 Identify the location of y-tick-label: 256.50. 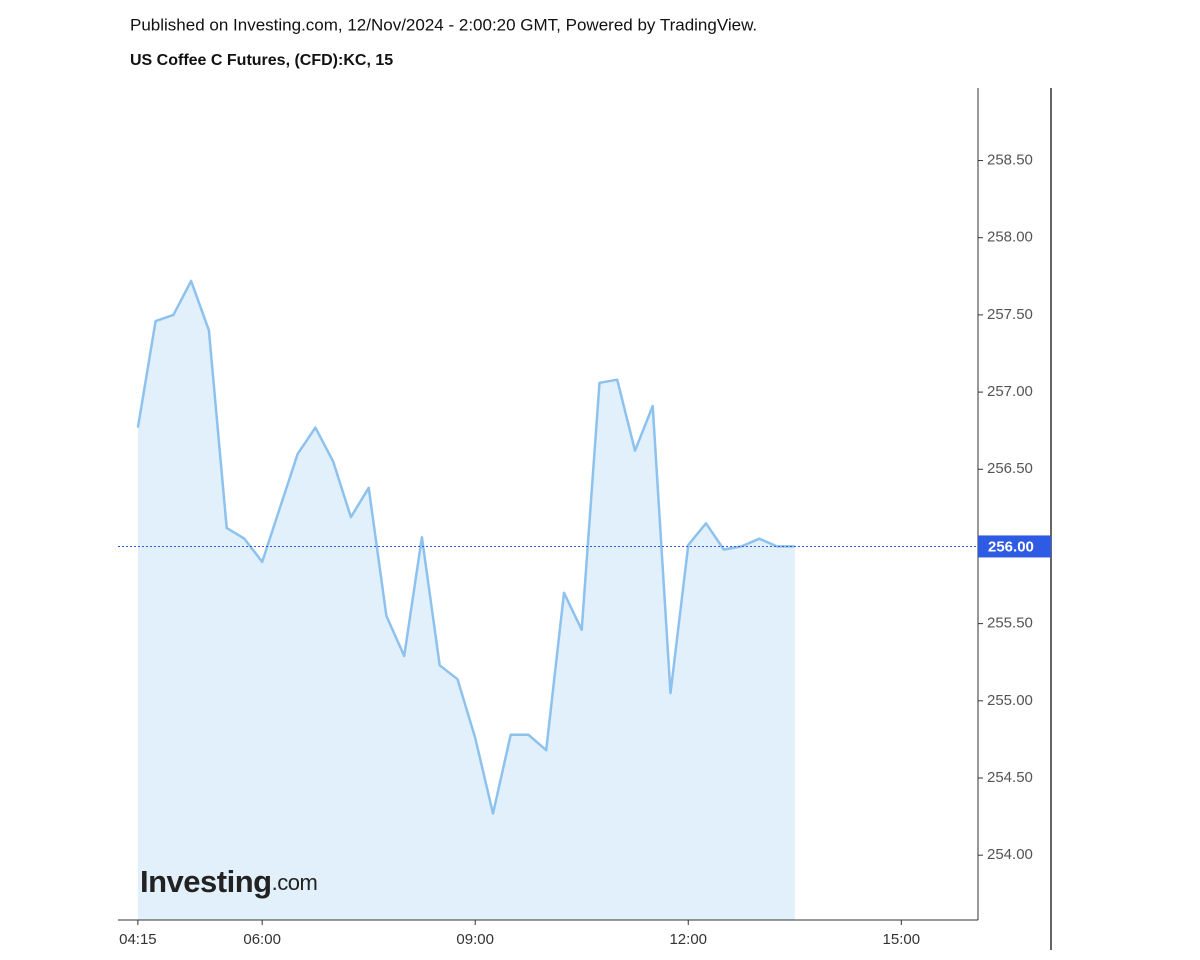
(1010, 468).